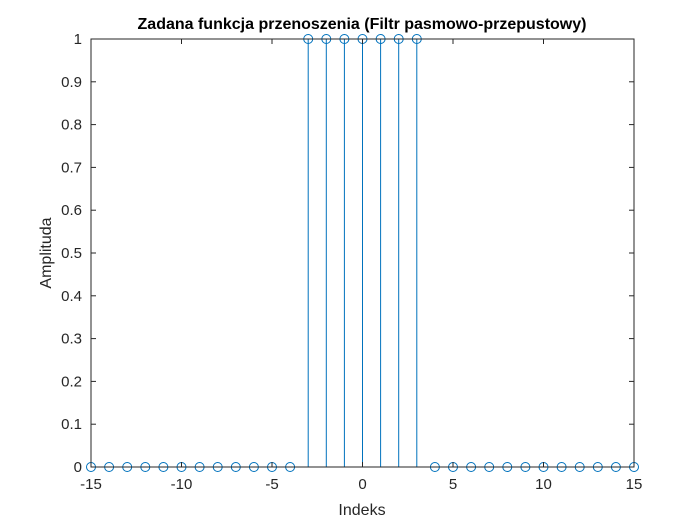 Image resolution: width=700 pixels, height=525 pixels. Describe the element at coordinates (46, 252) in the screenshot. I see `y-axis-title: Amplituda` at that location.